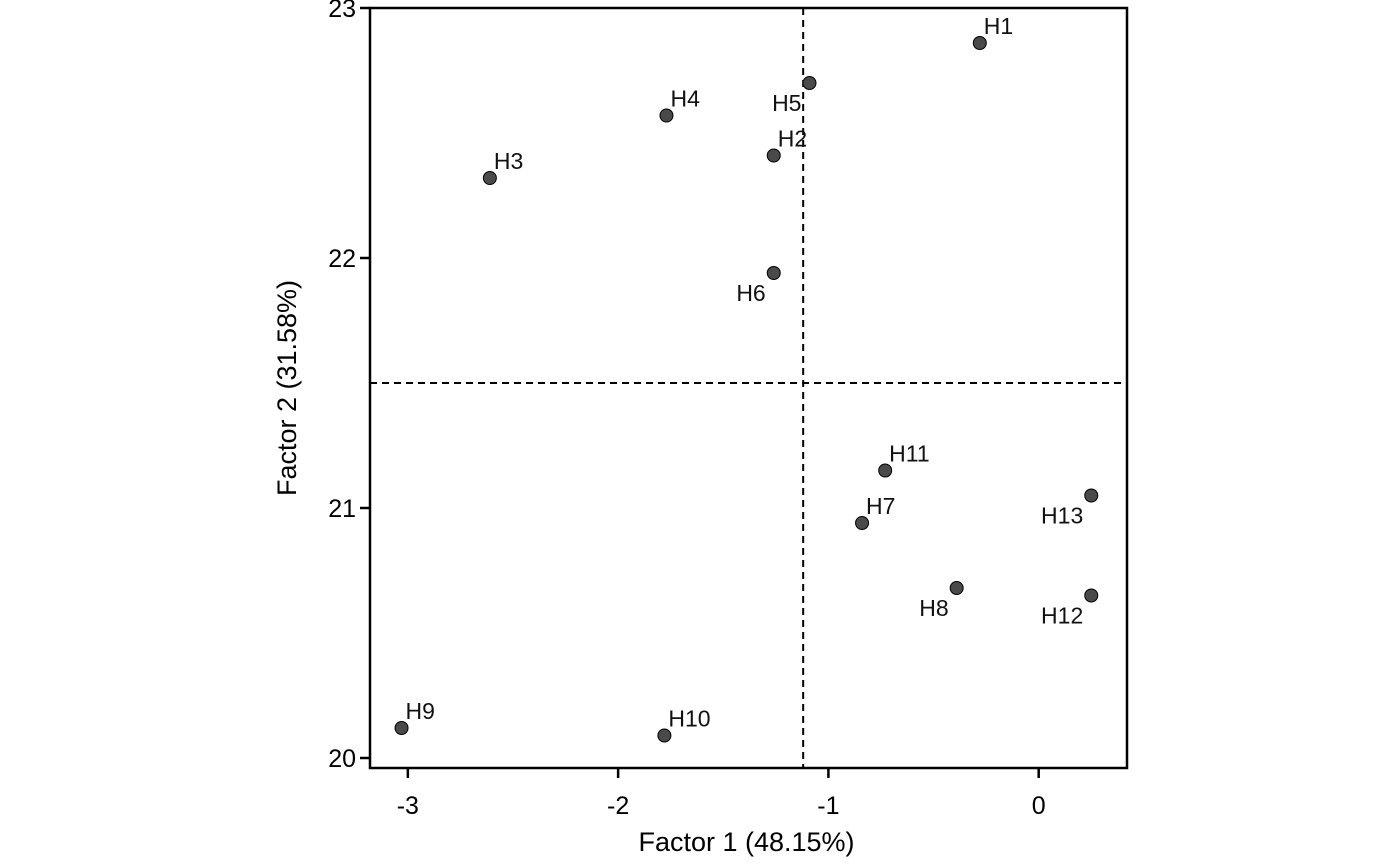 The height and width of the screenshot is (866, 1400). I want to click on point-label-h6: H6, so click(750, 293).